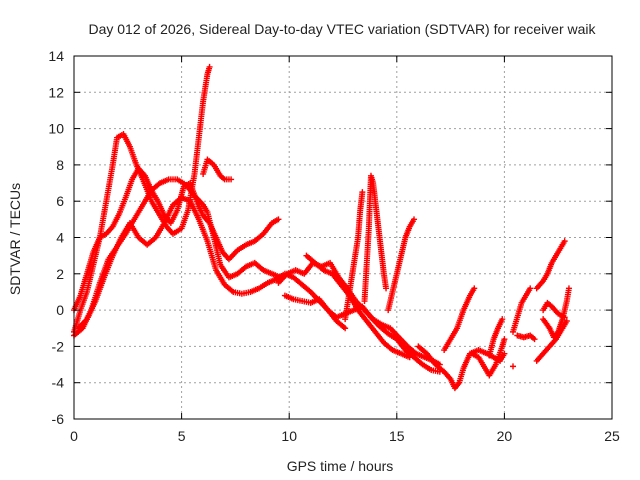  I want to click on x-tick-label: 0, so click(74, 436).